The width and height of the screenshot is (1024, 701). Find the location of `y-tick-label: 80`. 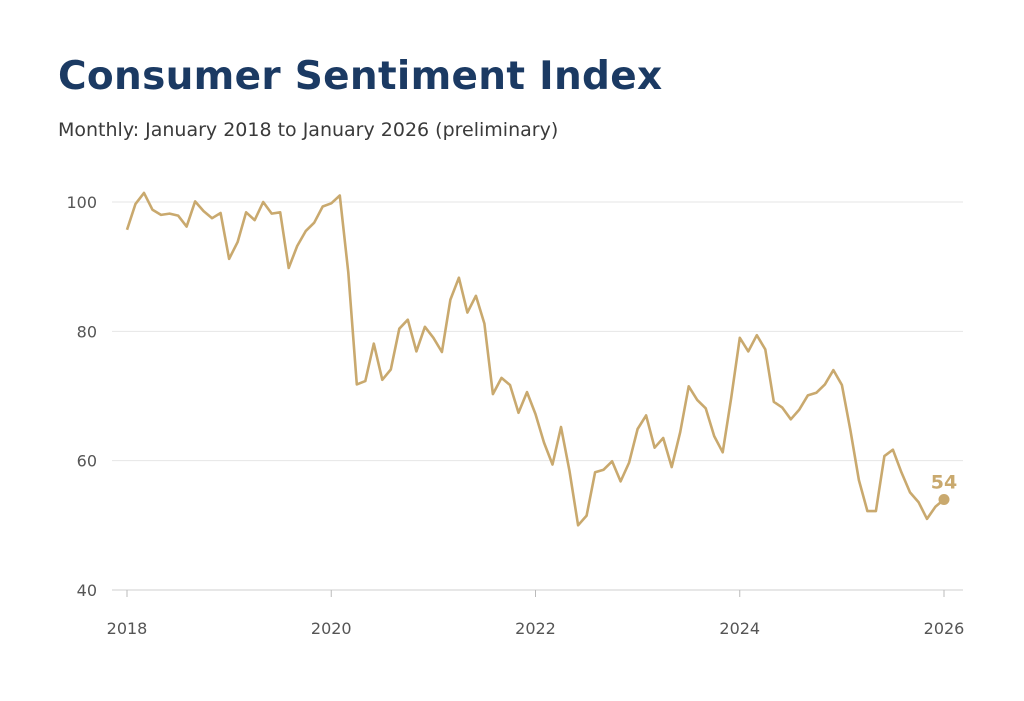

y-tick-label: 80 is located at coordinates (87, 331).